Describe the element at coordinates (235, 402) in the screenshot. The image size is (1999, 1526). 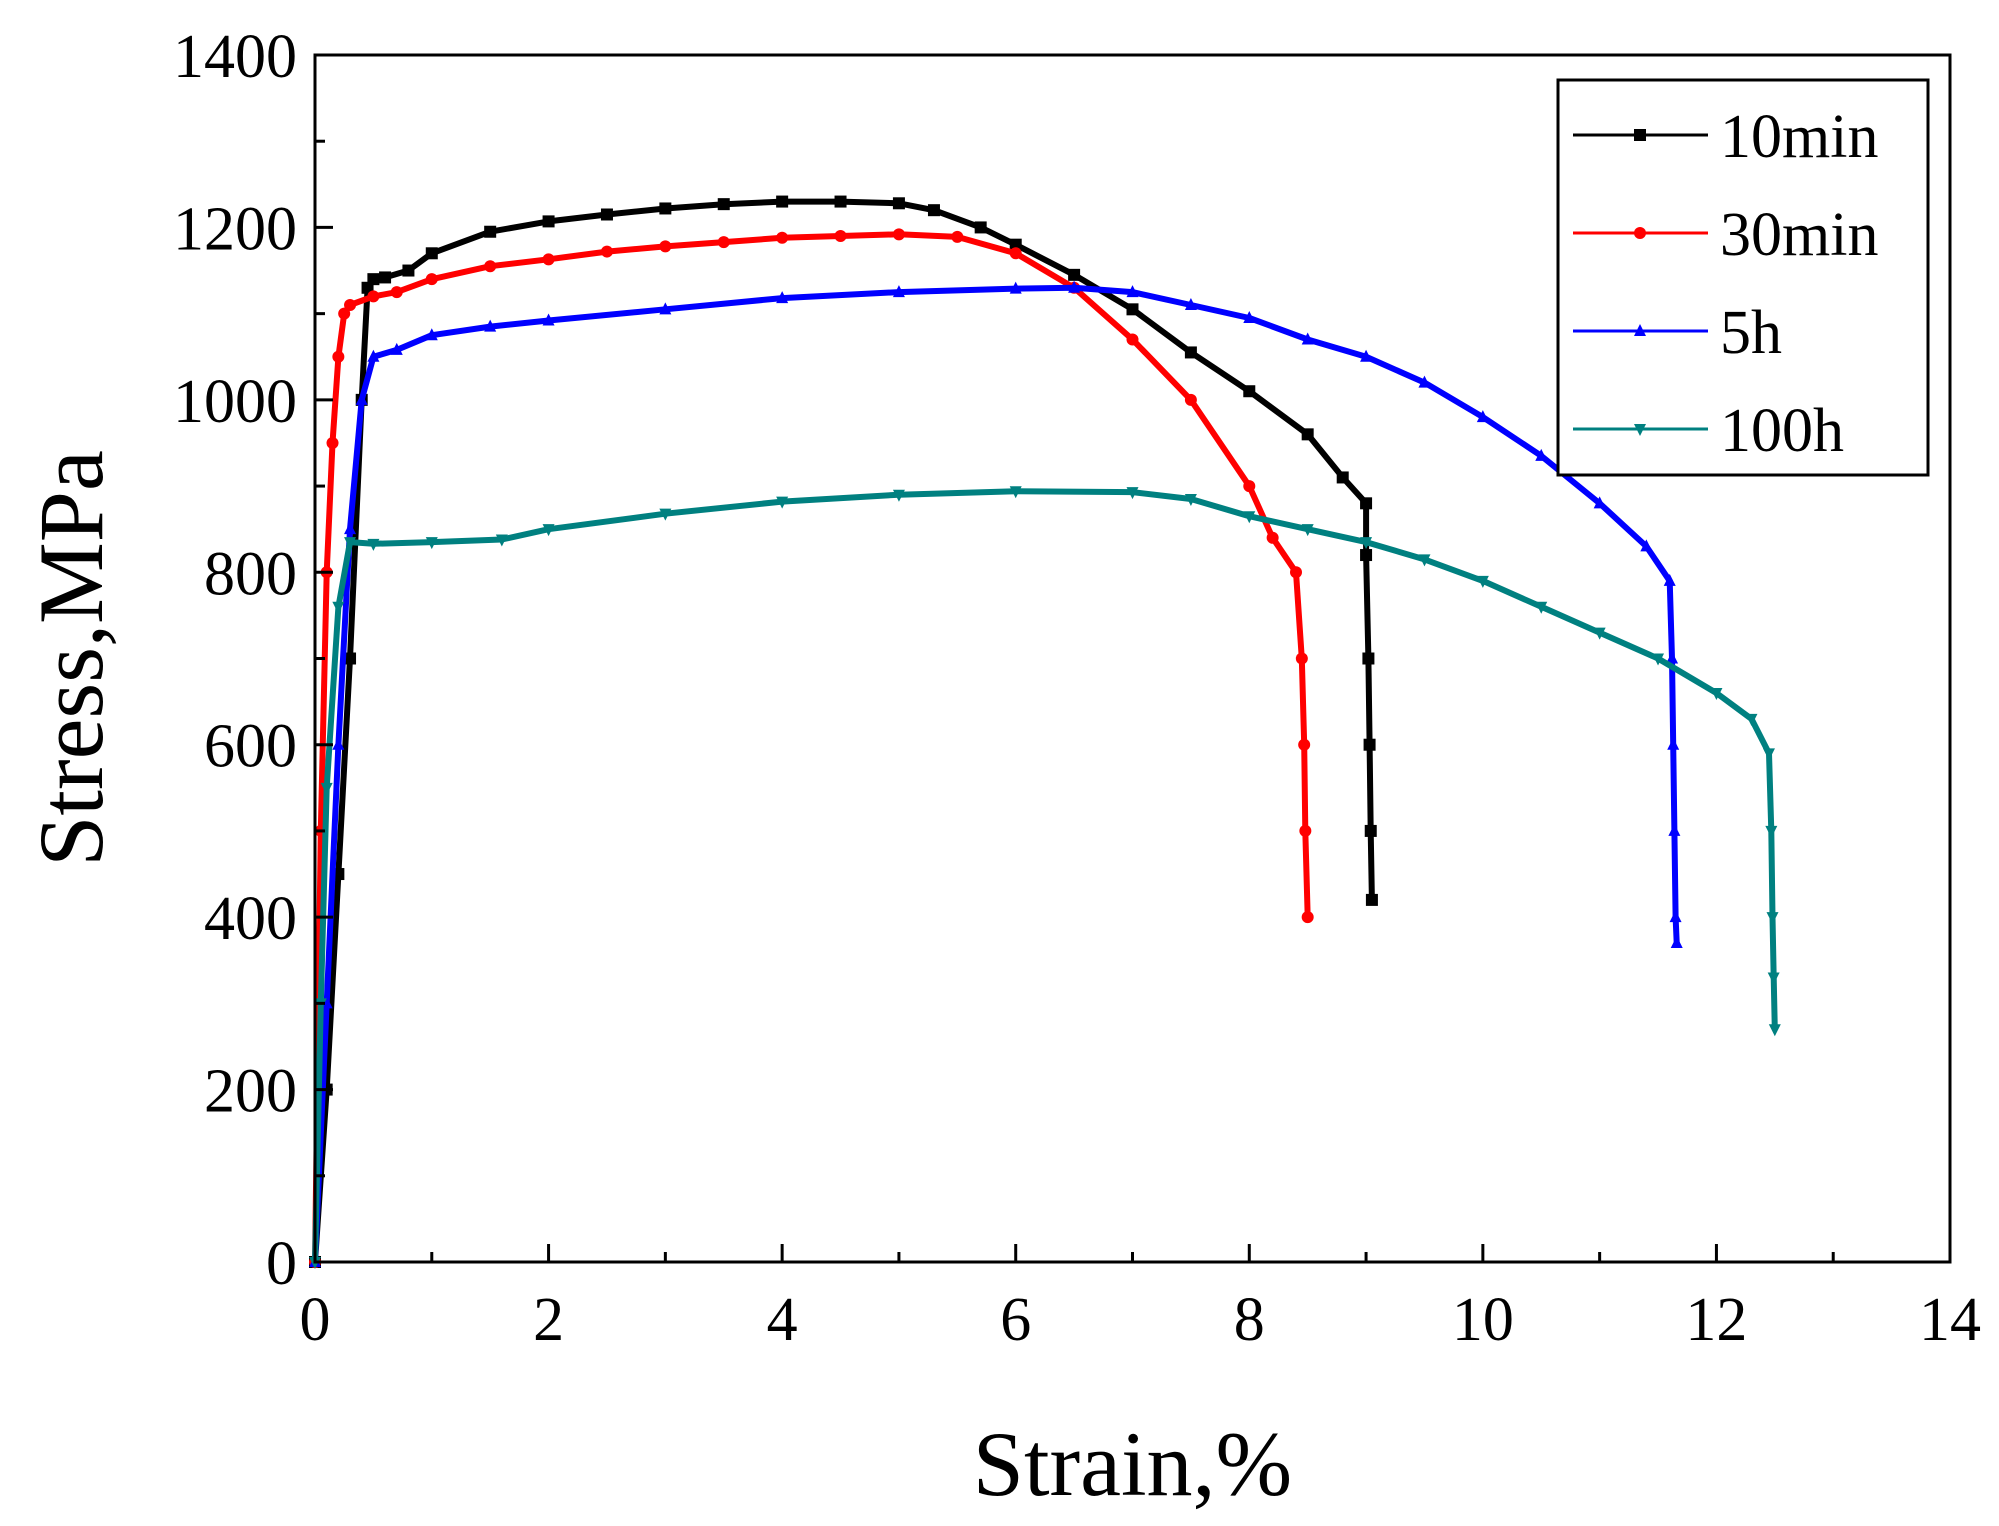
I see `y-tick-label: 1000` at that location.